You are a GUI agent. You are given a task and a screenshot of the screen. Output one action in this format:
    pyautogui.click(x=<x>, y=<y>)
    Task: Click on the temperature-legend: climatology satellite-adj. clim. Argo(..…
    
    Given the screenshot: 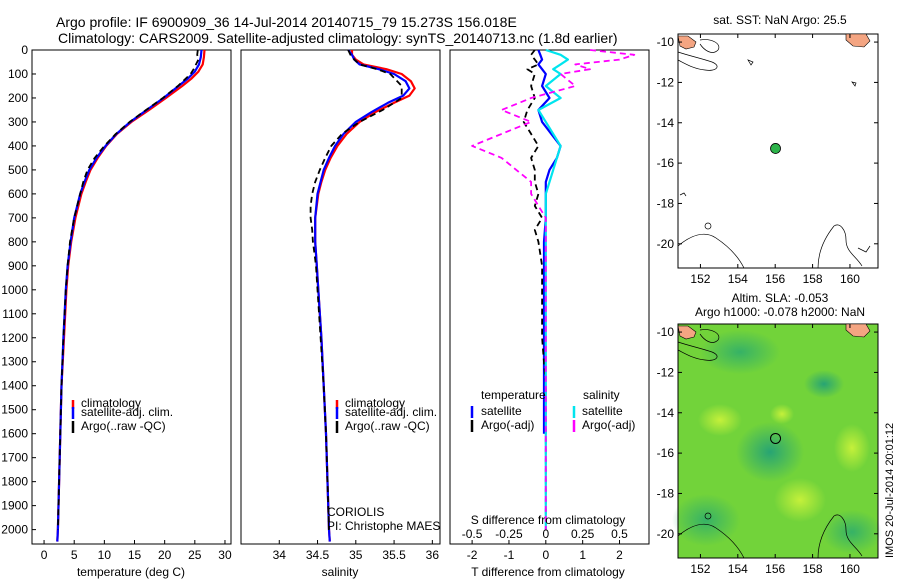 What is the action you would take?
    pyautogui.click(x=122, y=414)
    